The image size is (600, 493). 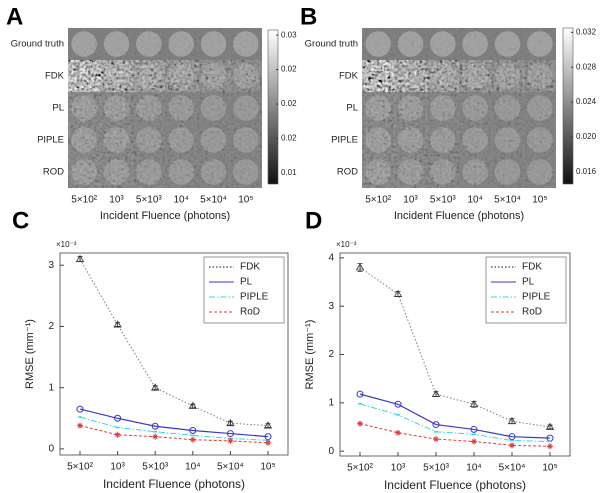 What do you see at coordinates (586, 66) in the screenshot?
I see `colorbar-tick-label: 0.028` at bounding box center [586, 66].